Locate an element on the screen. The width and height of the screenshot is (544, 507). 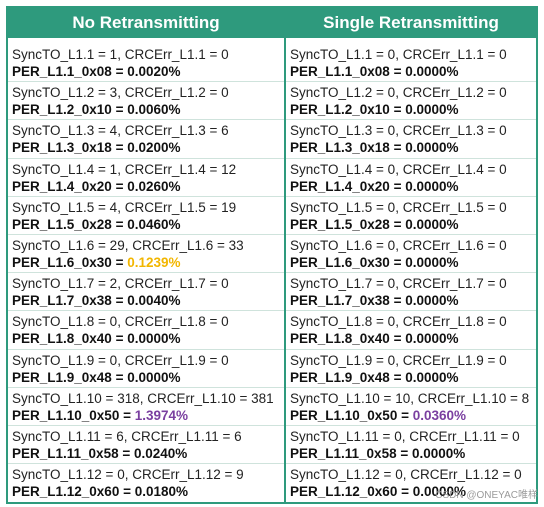
sync-crc-line: SyncTO_L1.6 = 29, CRCErr_L1.6 = 33 is located at coordinates (128, 245).